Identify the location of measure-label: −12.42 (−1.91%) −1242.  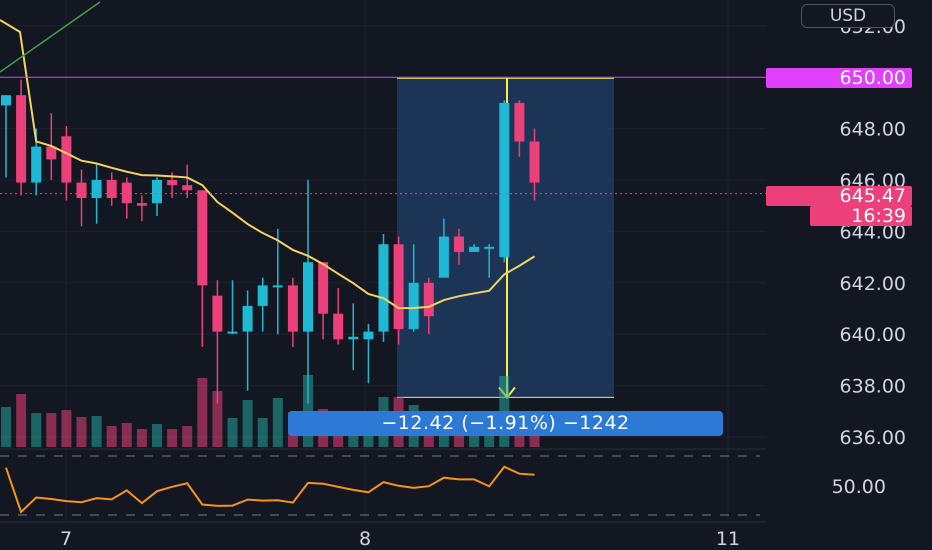
(505, 423).